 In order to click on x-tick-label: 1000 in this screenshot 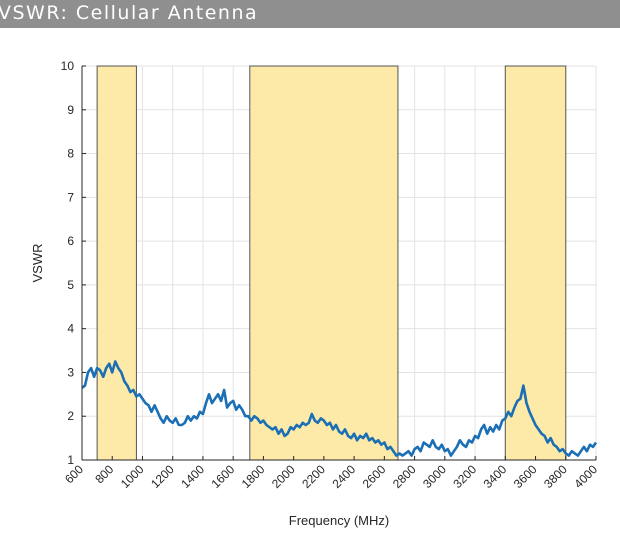, I will do `click(132, 476)`.